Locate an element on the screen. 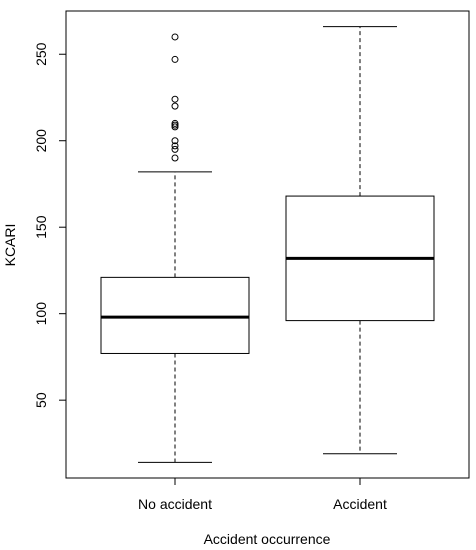 The image size is (476, 550). x-tick-label: Accident is located at coordinates (360, 504).